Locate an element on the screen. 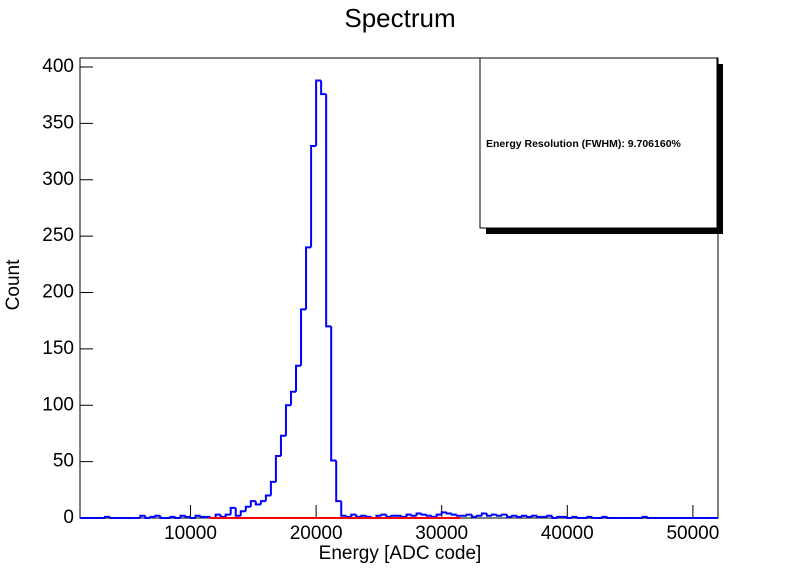  x-tick-label: 50000 is located at coordinates (692, 533).